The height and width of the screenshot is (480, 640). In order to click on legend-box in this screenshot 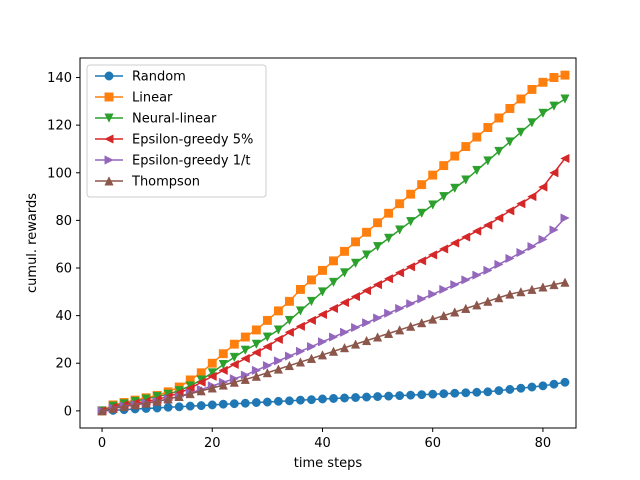, I will do `click(176, 131)`.